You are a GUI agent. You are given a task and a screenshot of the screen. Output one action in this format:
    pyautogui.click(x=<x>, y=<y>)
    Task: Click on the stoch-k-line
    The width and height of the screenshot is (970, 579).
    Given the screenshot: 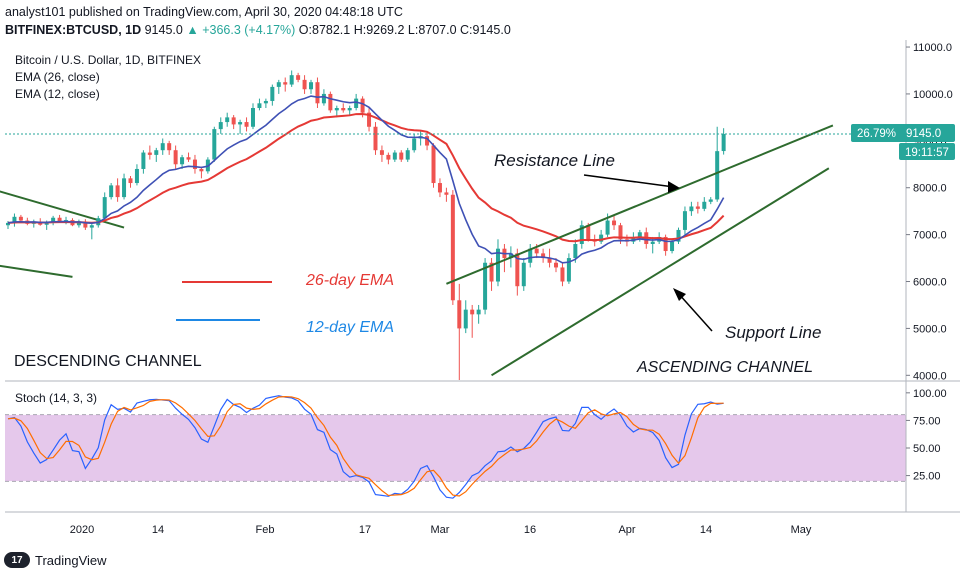 What is the action you would take?
    pyautogui.click(x=365, y=447)
    